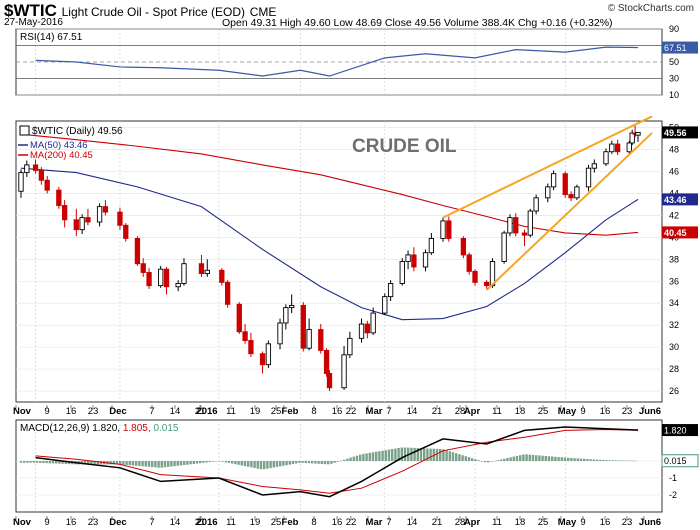 The height and width of the screenshot is (530, 700). What do you see at coordinates (674, 150) in the screenshot?
I see `price-tick-label: 48` at bounding box center [674, 150].